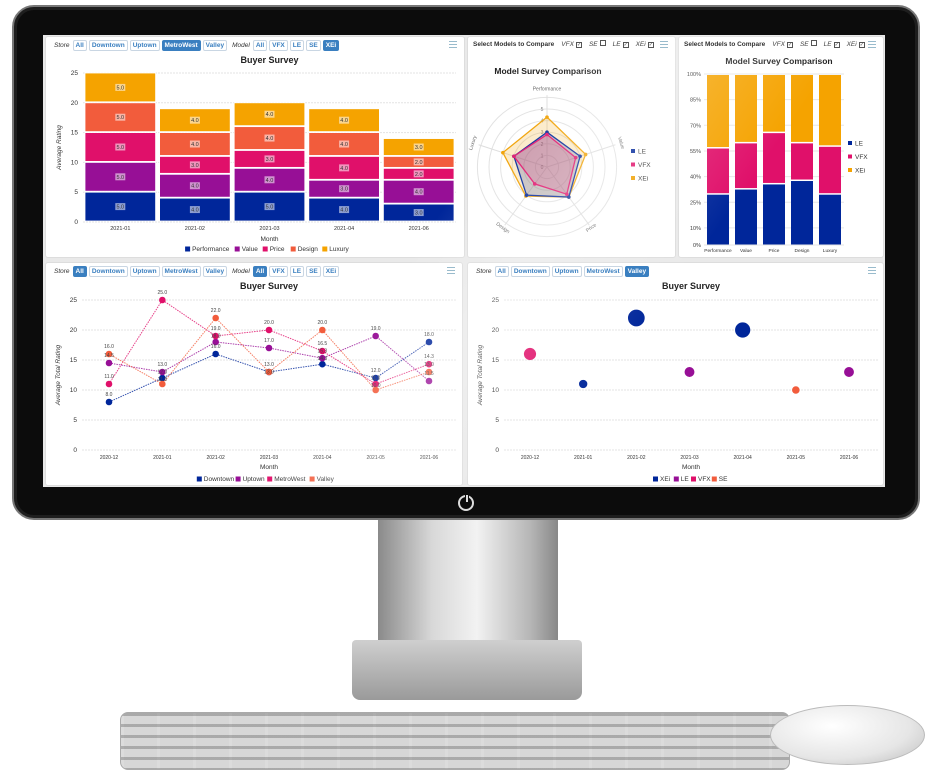 The image size is (933, 777). Describe the element at coordinates (665, 479) in the screenshot. I see `legend-item-label: XEi` at that location.